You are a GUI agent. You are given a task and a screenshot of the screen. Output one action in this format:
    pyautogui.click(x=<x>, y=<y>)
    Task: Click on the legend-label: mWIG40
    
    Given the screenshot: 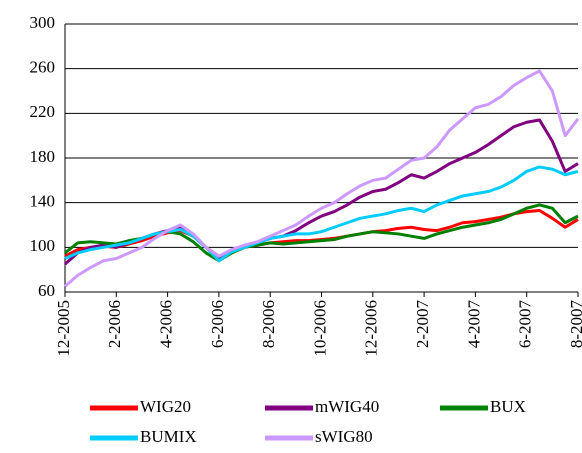 What is the action you would take?
    pyautogui.click(x=347, y=406)
    